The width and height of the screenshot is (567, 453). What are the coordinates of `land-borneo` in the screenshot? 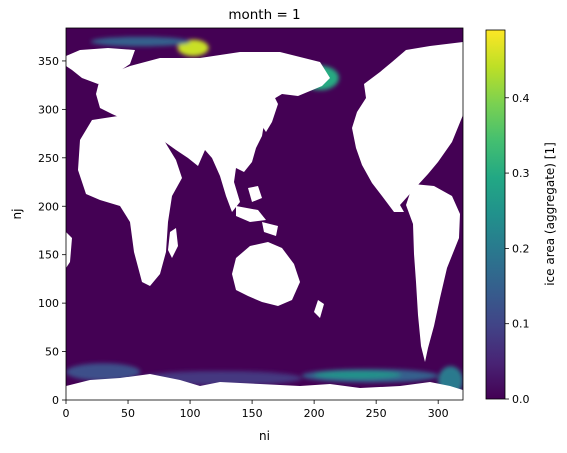 It's located at (255, 194).